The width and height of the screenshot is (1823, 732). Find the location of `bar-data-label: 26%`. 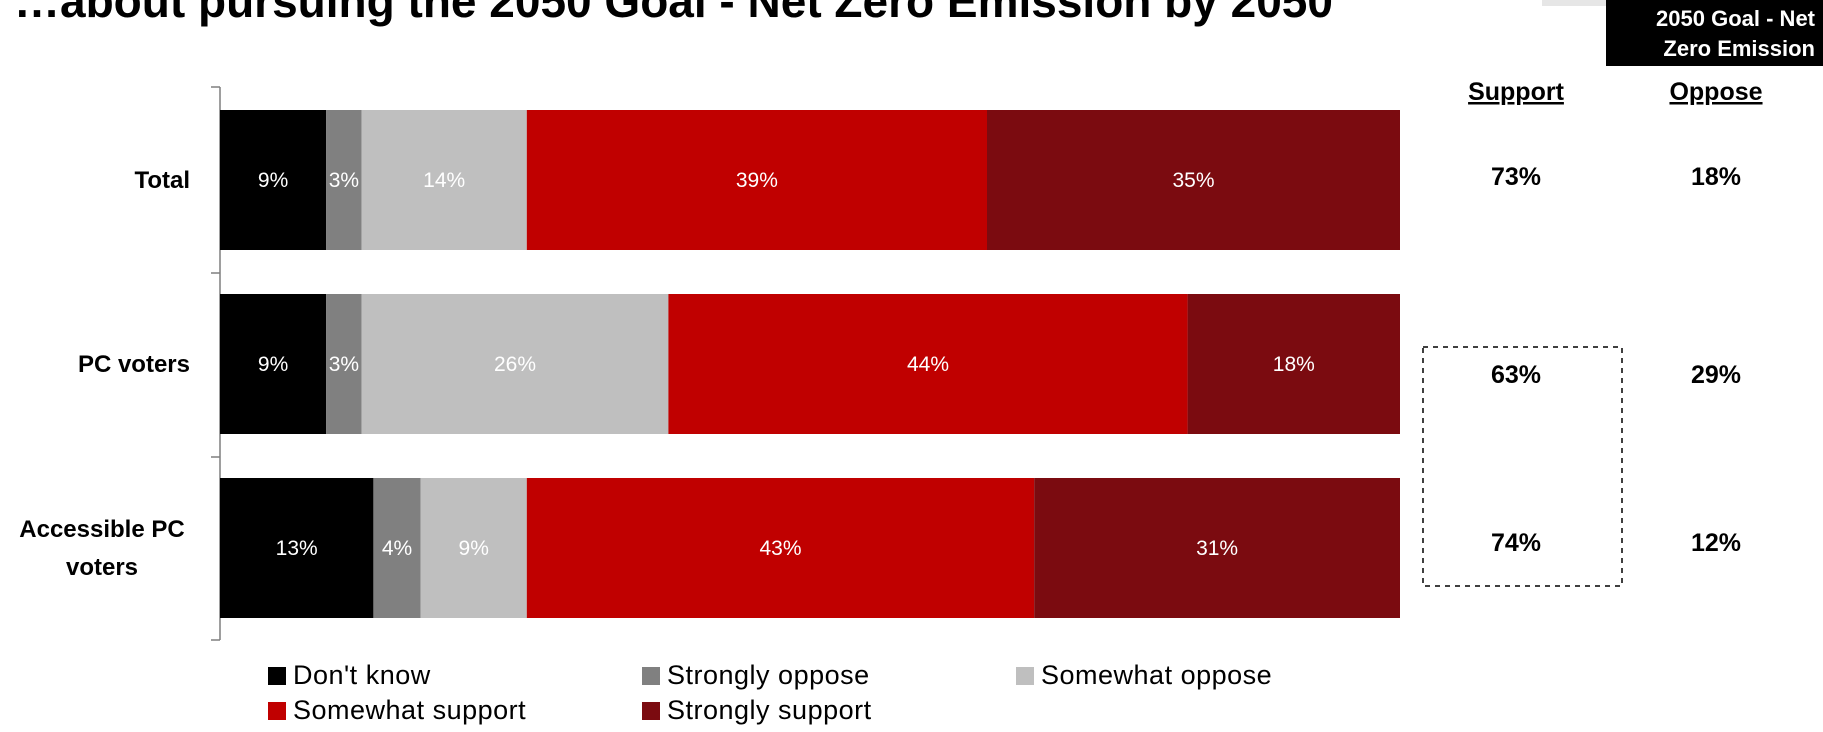

bar-data-label: 26% is located at coordinates (515, 364).